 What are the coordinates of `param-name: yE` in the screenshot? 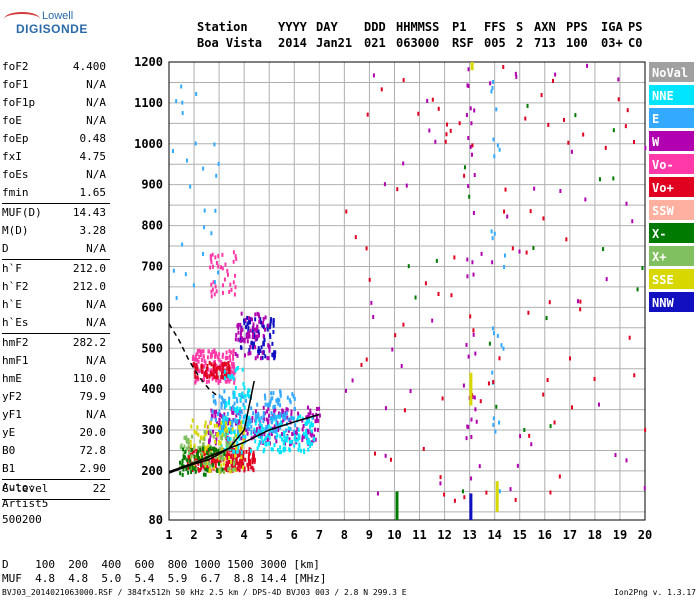 It's located at (9, 432).